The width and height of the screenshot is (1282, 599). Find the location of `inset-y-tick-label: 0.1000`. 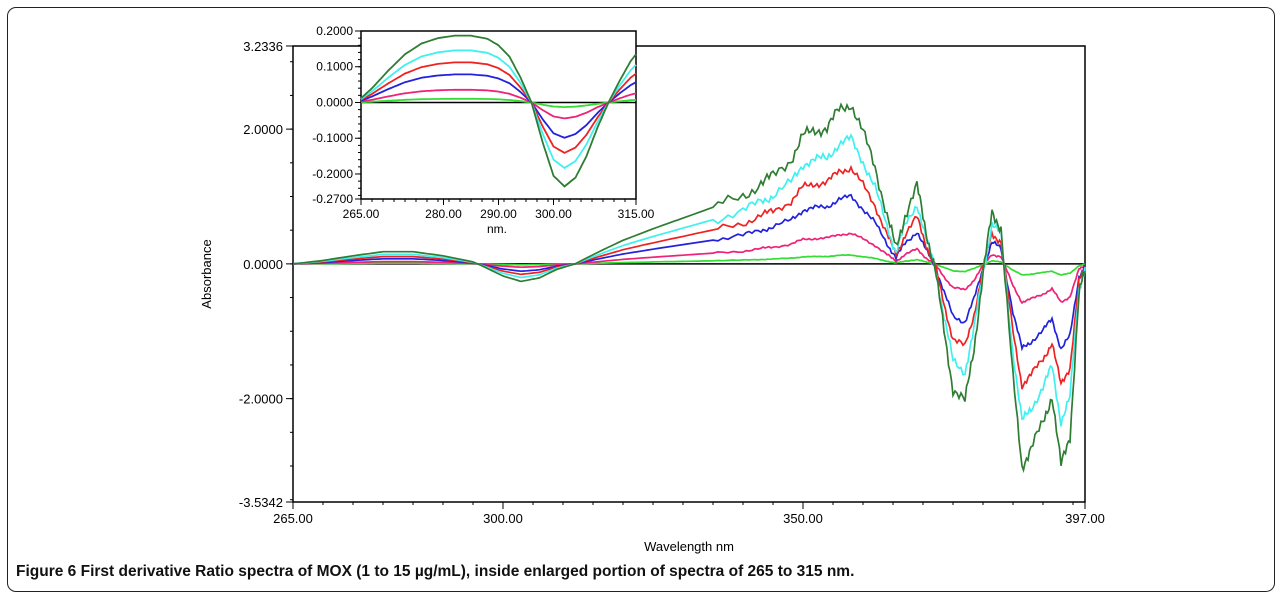

inset-y-tick-label: 0.1000 is located at coordinates (334, 67).